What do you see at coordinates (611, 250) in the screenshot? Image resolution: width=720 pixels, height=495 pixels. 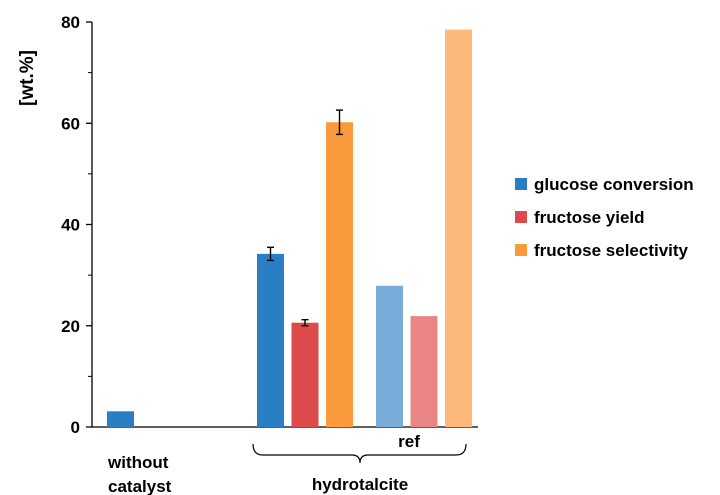 I see `legend-label: fructose selectivity` at bounding box center [611, 250].